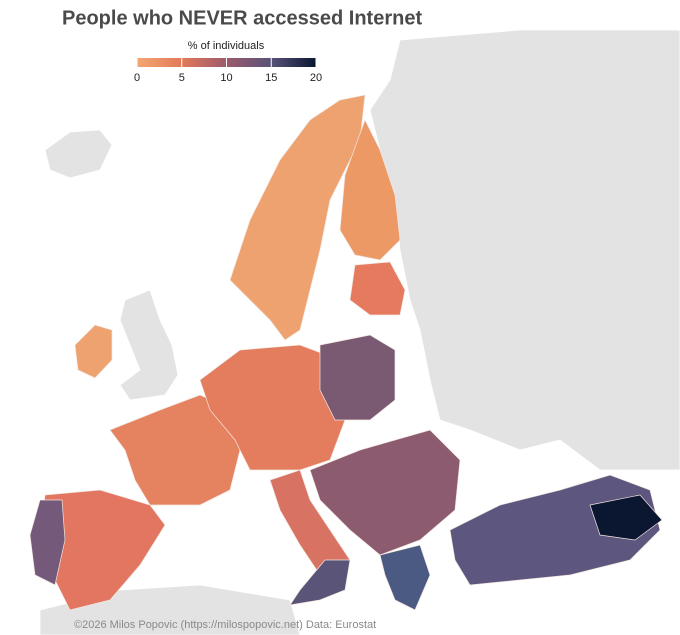 The height and width of the screenshot is (635, 680). I want to click on east-turkey, so click(626, 517).